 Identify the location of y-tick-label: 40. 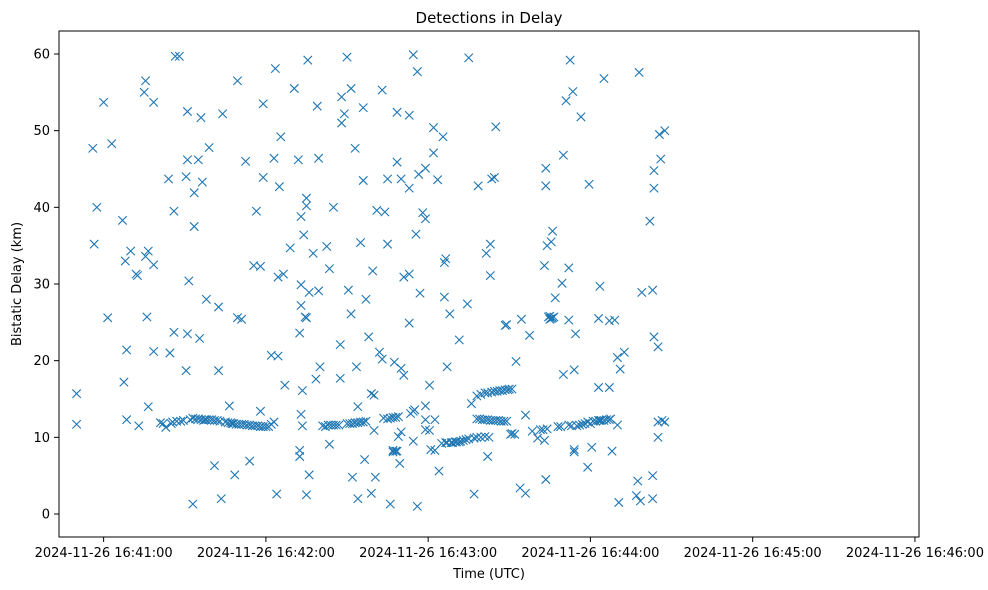
(41, 208).